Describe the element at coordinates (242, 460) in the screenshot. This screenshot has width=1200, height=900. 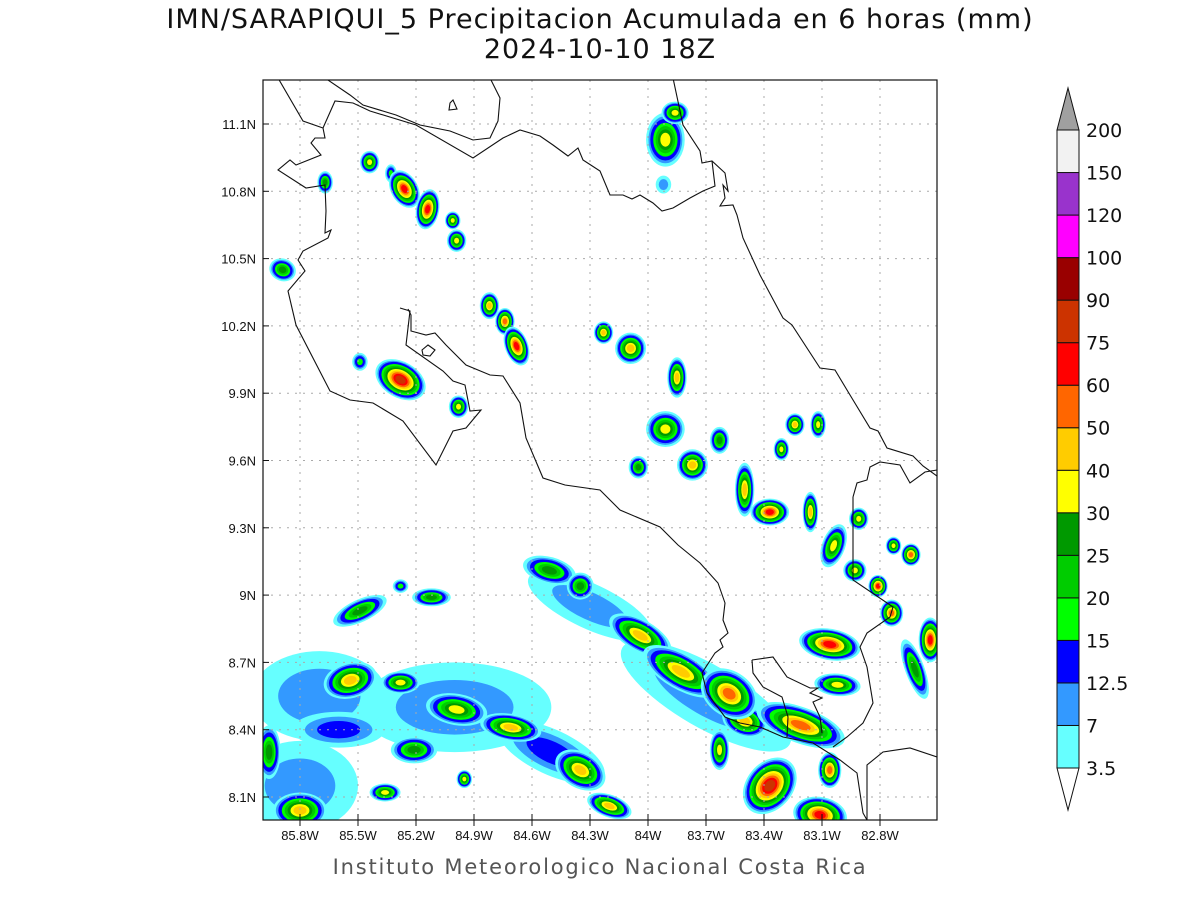
I see `lat-tick-label: 9.6N` at that location.